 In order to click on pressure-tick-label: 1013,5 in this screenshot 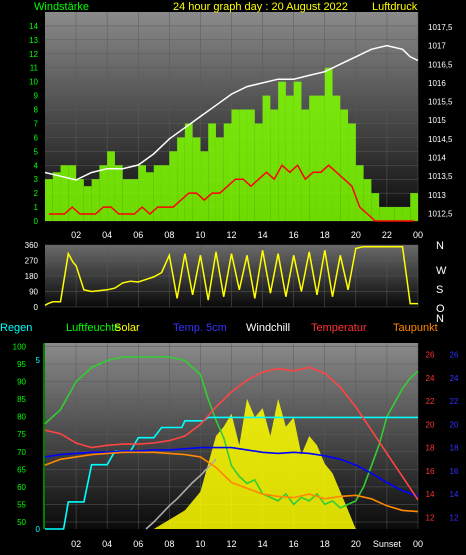, I will do `click(440, 176)`.